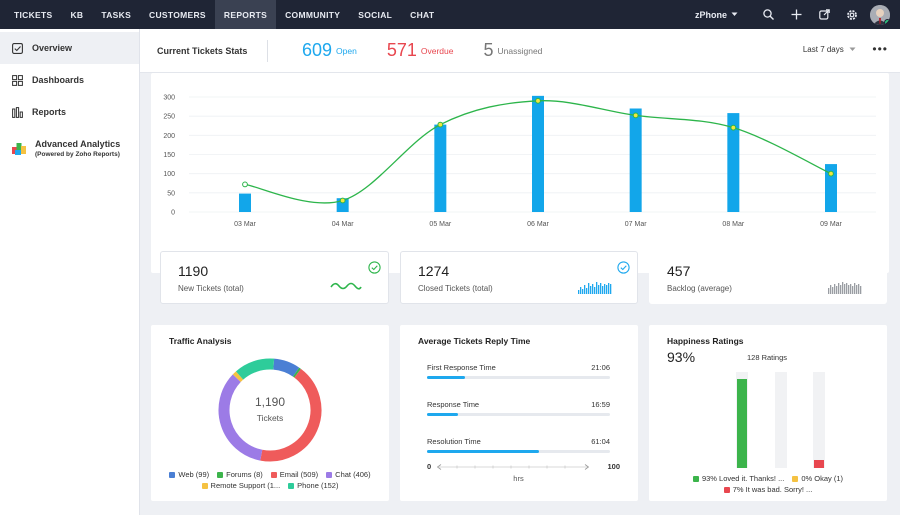 Image resolution: width=900 pixels, height=515 pixels. Describe the element at coordinates (710, 14) in the screenshot. I see `portal-name: zPhone` at that location.